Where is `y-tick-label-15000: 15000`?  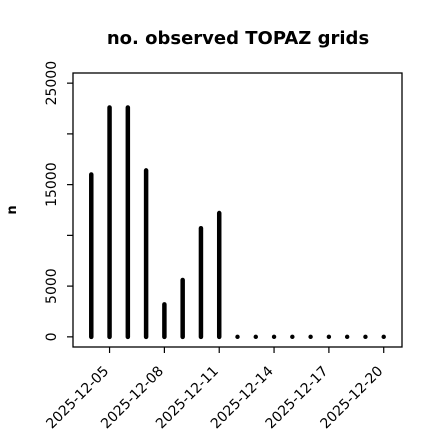
y-tick-label-15000: 15000 is located at coordinates (52, 184).